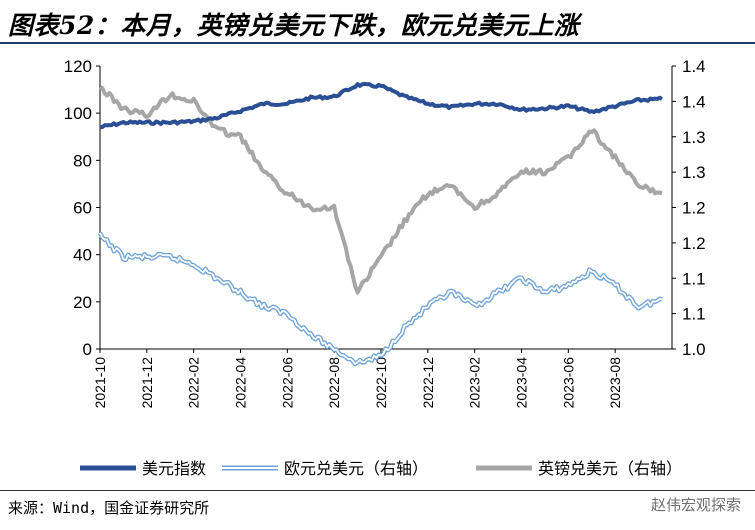 The image size is (755, 530). Describe the element at coordinates (82, 302) in the screenshot. I see `y-left-tick-label: 20` at that location.